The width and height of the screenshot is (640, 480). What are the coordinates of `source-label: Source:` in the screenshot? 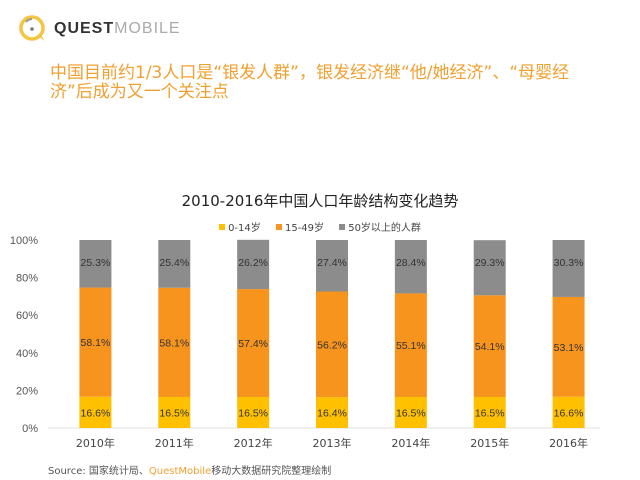 It's located at (67, 471).